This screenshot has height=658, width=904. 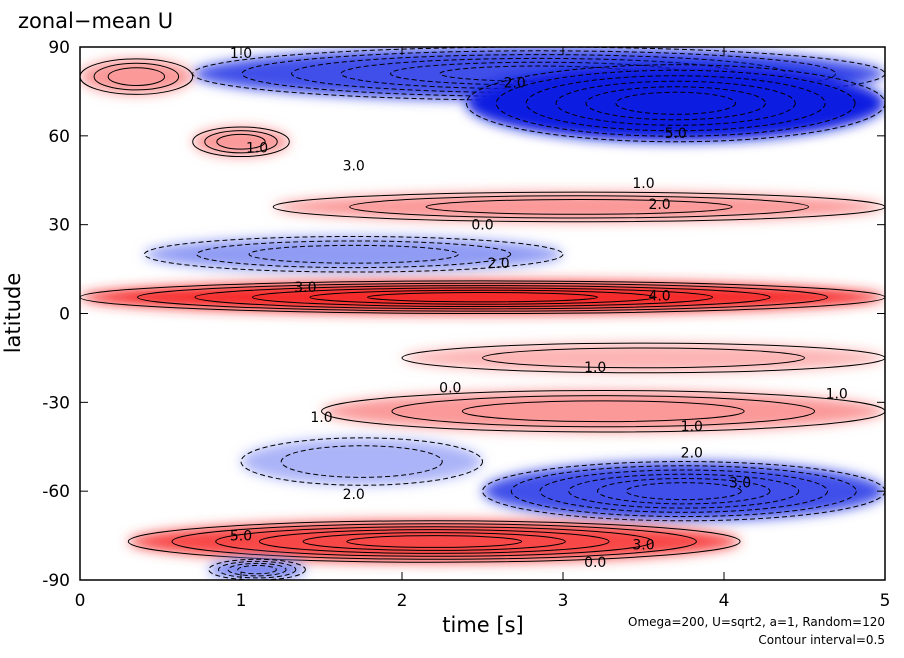 What do you see at coordinates (64, 315) in the screenshot?
I see `y-tick-label: 0` at bounding box center [64, 315].